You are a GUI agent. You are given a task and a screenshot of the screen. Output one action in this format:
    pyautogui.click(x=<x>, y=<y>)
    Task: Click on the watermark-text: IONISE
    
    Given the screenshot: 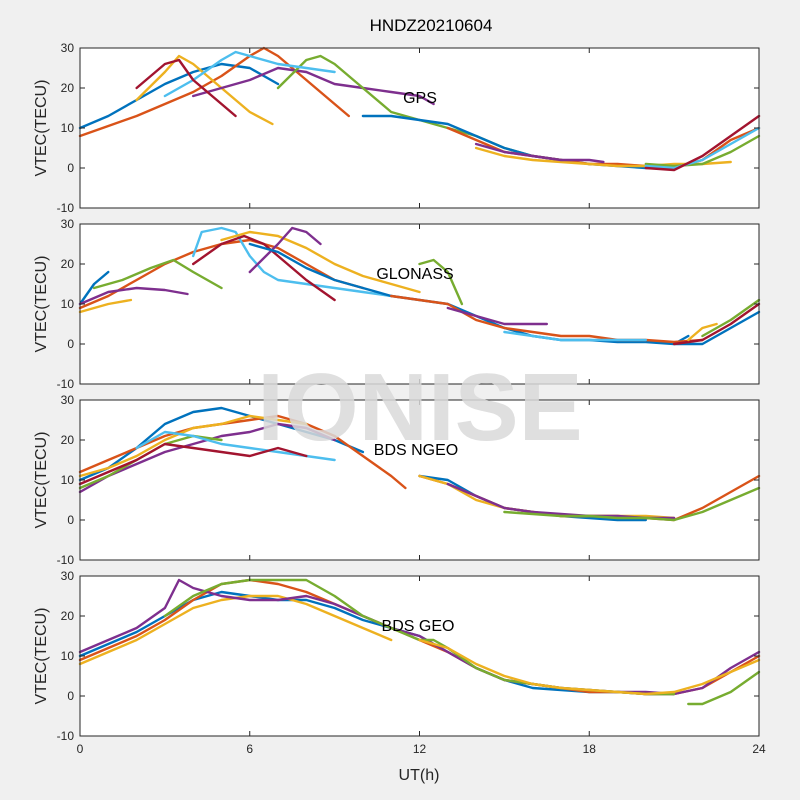 What is the action you would take?
    pyautogui.click(x=419, y=407)
    